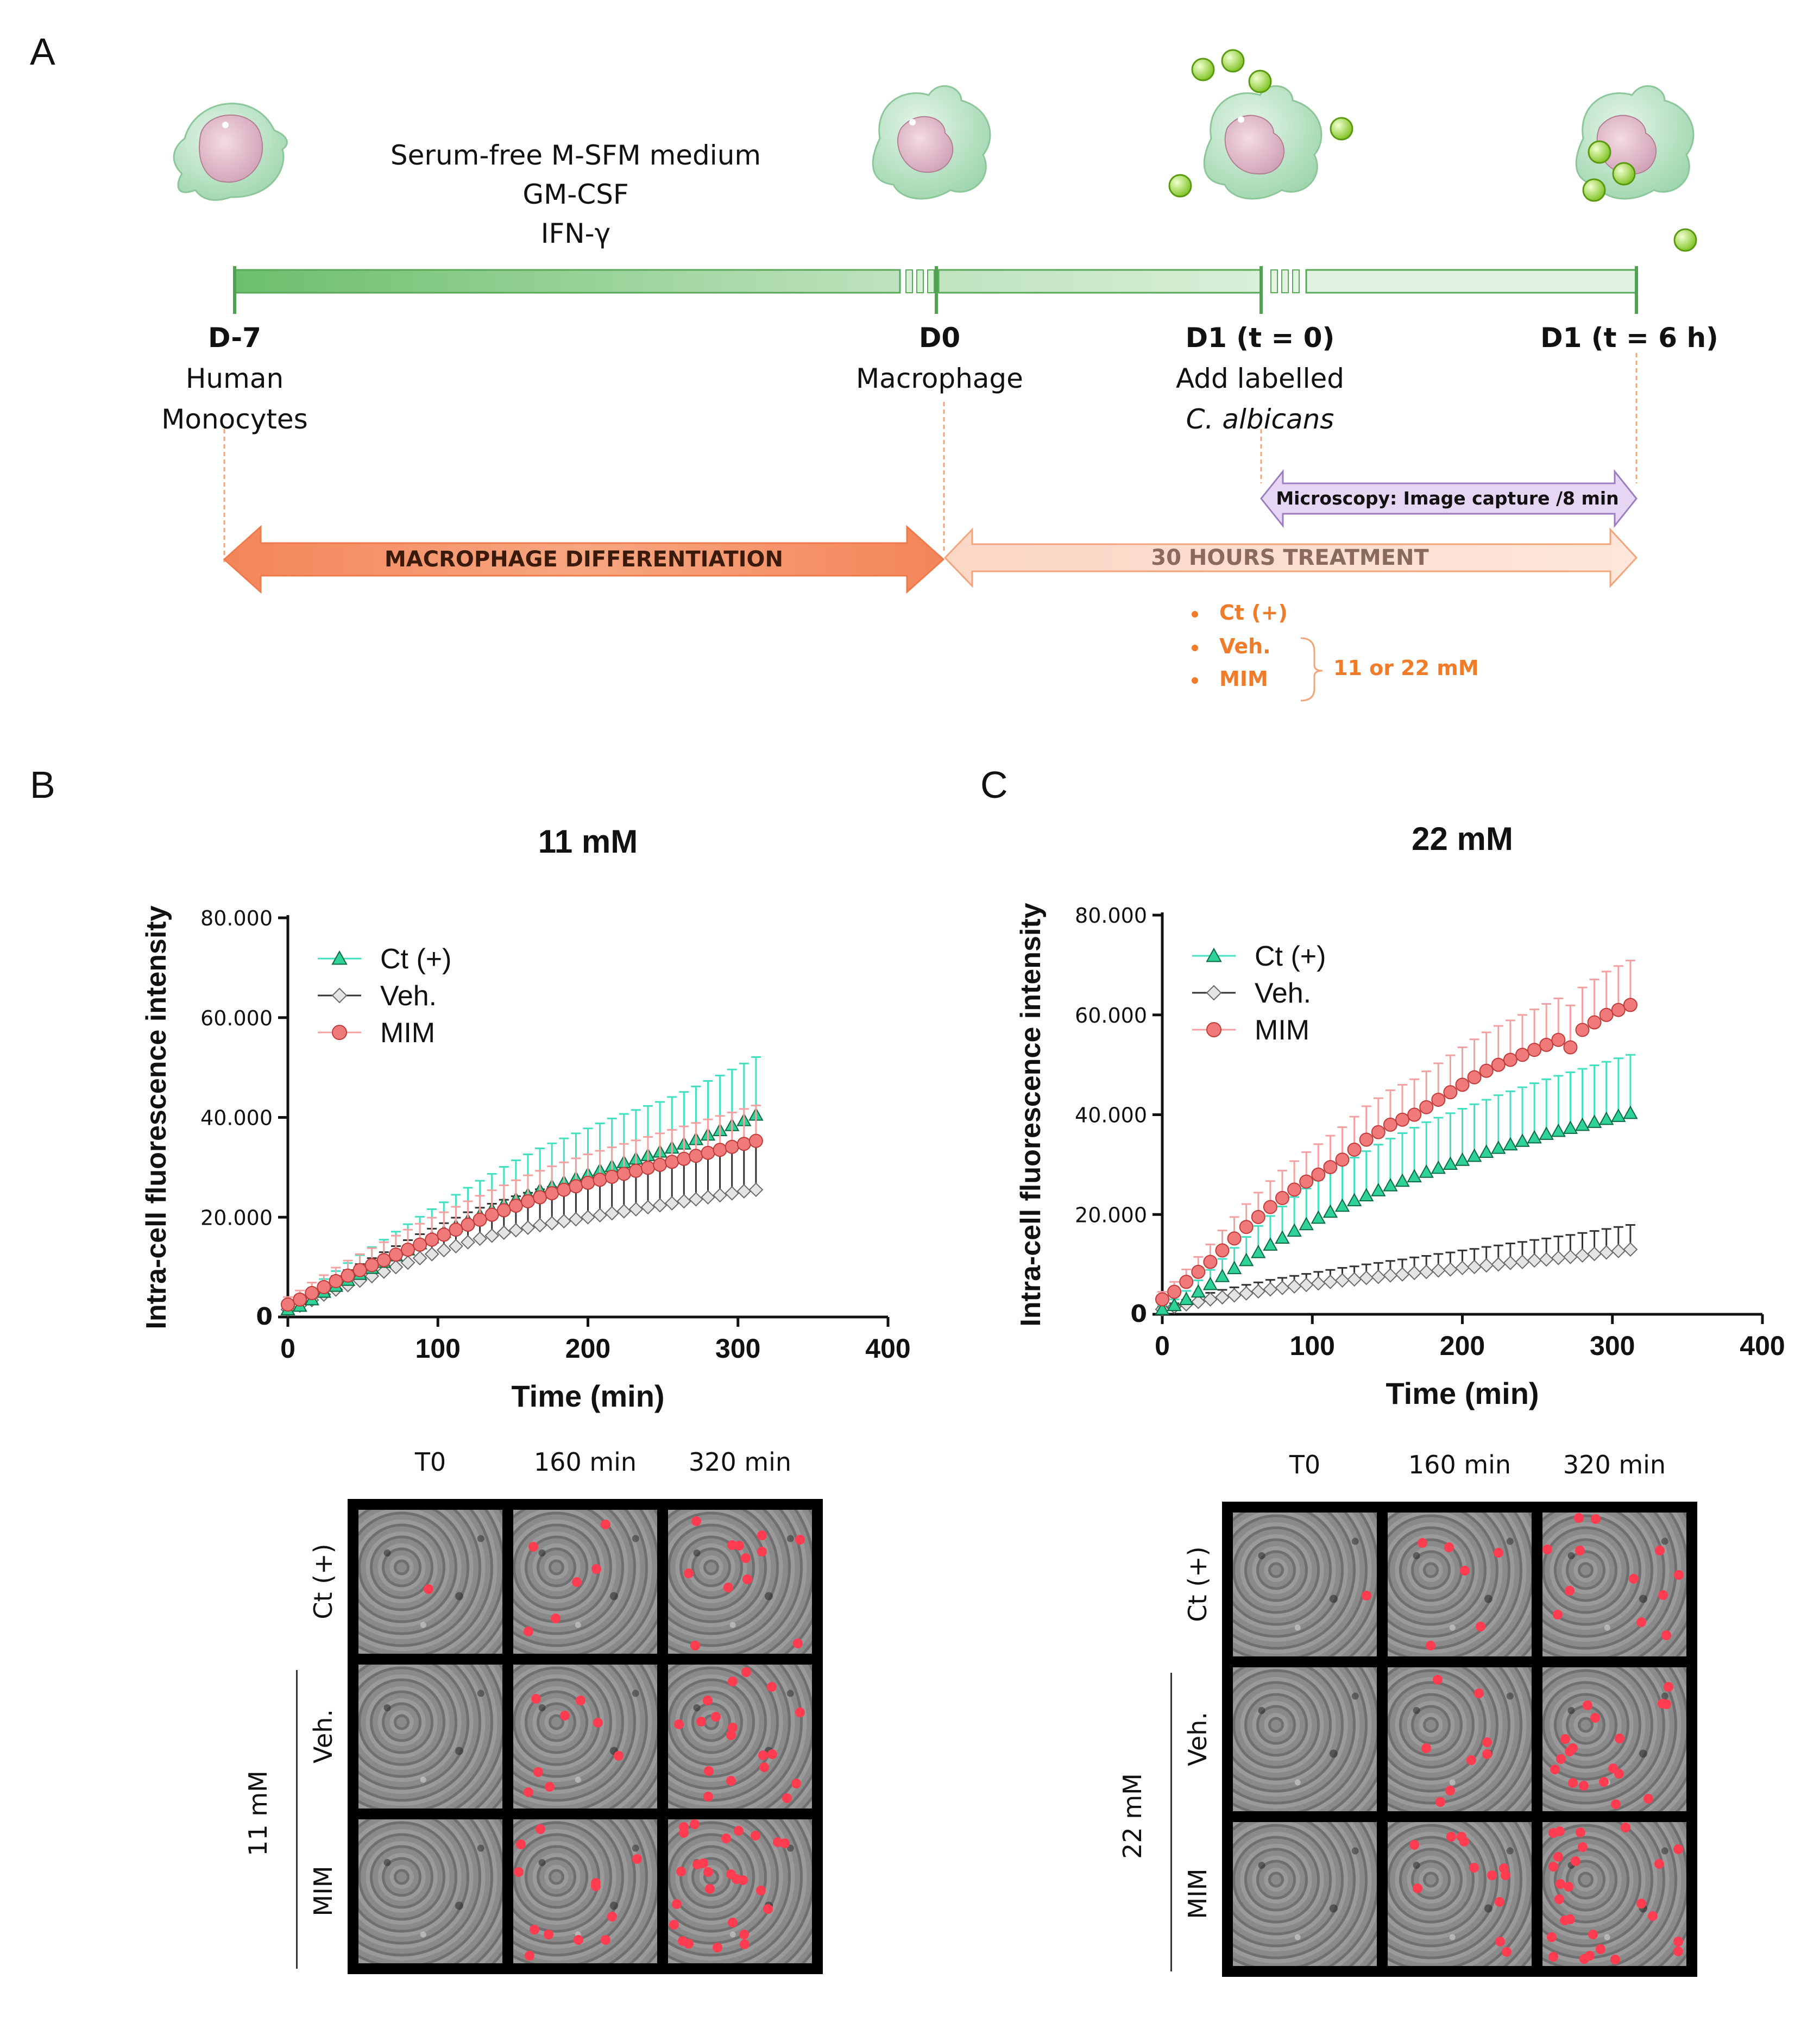  What do you see at coordinates (1197, 1584) in the screenshot?
I see `row-label: Ct (+)` at bounding box center [1197, 1584].